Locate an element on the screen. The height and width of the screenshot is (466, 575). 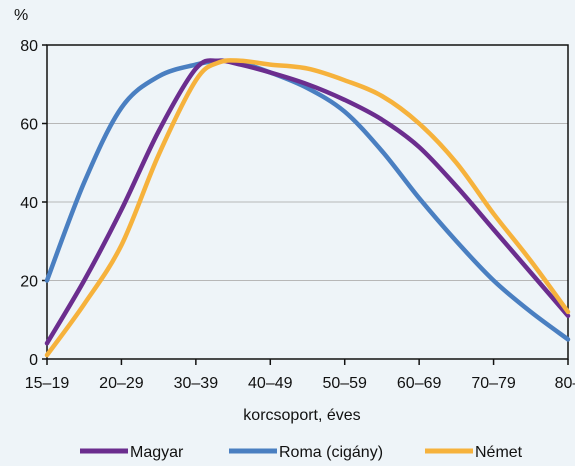
x-axis-label: korcsoport, éves is located at coordinates (301, 415).